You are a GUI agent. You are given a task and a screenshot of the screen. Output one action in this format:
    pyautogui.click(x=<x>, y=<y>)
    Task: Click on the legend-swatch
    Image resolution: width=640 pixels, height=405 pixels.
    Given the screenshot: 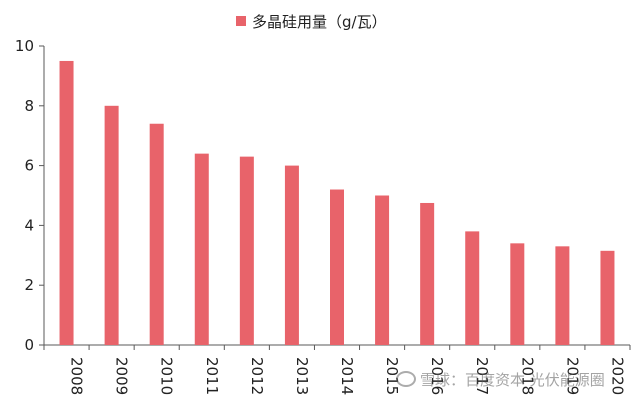 What is the action you would take?
    pyautogui.click(x=241, y=21)
    